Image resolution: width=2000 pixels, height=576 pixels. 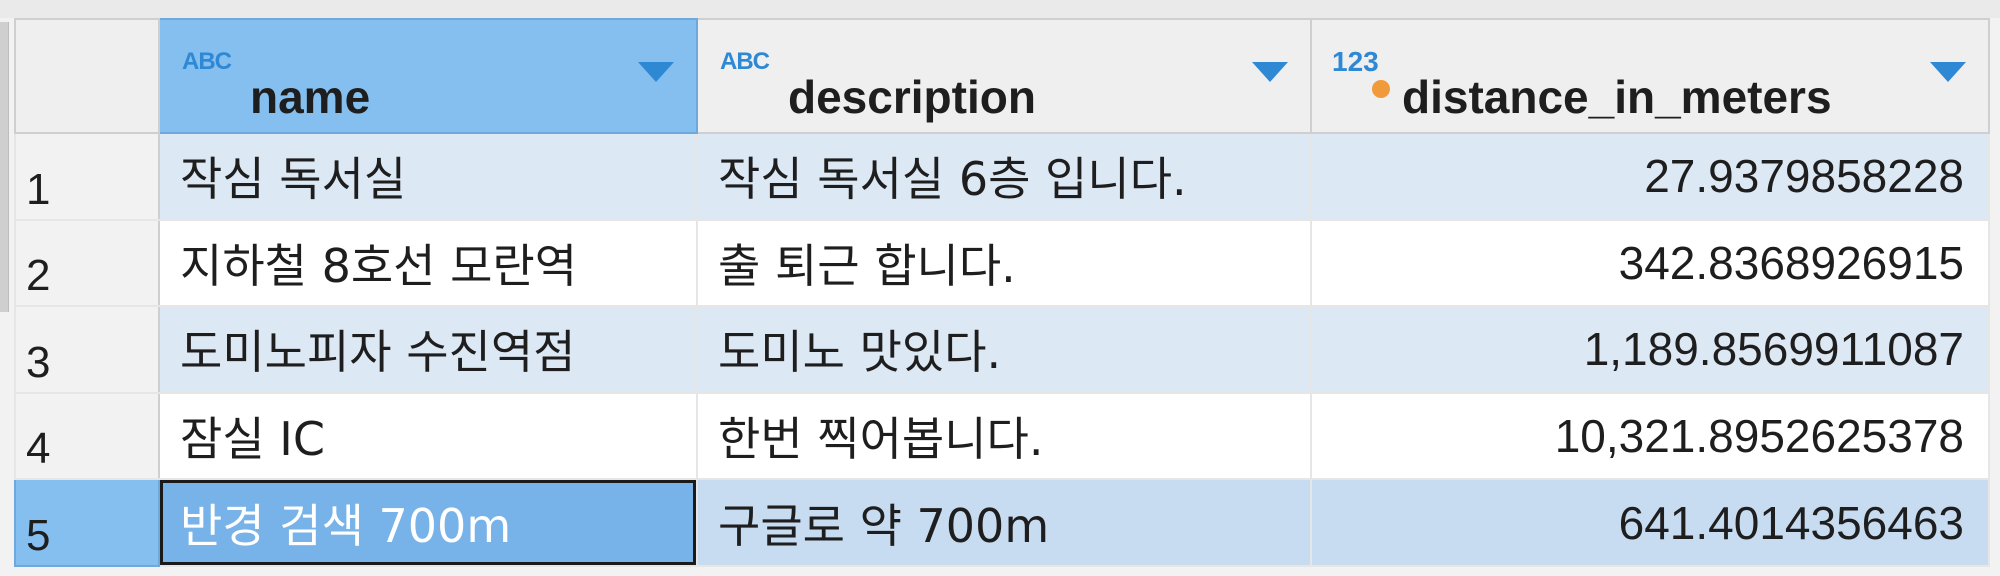 What do you see at coordinates (428, 436) in the screenshot?
I see `cell-name: 잠실 IC` at bounding box center [428, 436].